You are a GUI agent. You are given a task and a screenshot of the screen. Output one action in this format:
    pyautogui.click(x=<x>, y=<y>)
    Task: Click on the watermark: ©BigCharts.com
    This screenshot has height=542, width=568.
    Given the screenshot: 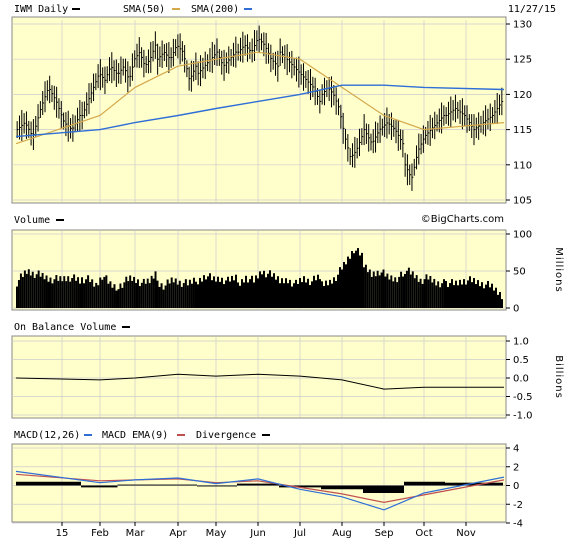 What is the action you would take?
    pyautogui.click(x=462, y=219)
    